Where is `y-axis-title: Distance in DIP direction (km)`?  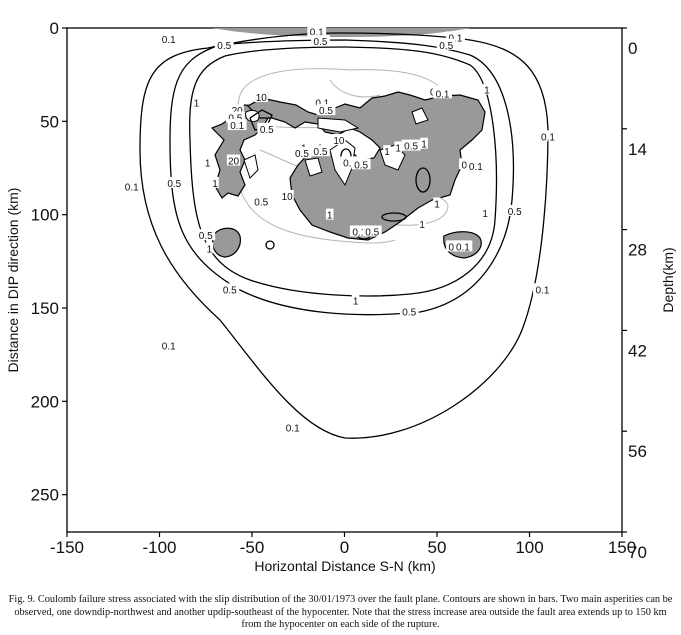 y-axis-title: Distance in DIP direction (km) is located at coordinates (13, 280).